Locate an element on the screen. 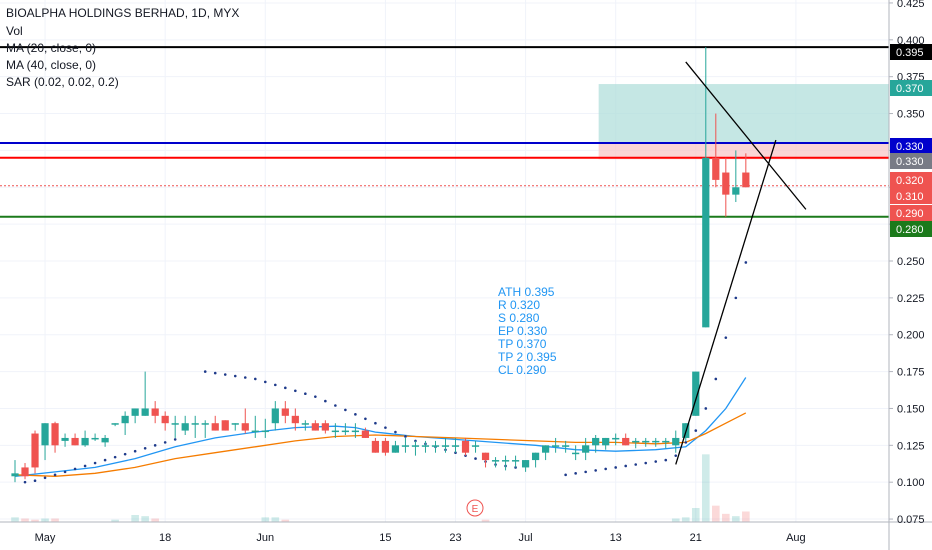  event-circle is located at coordinates (475, 508).